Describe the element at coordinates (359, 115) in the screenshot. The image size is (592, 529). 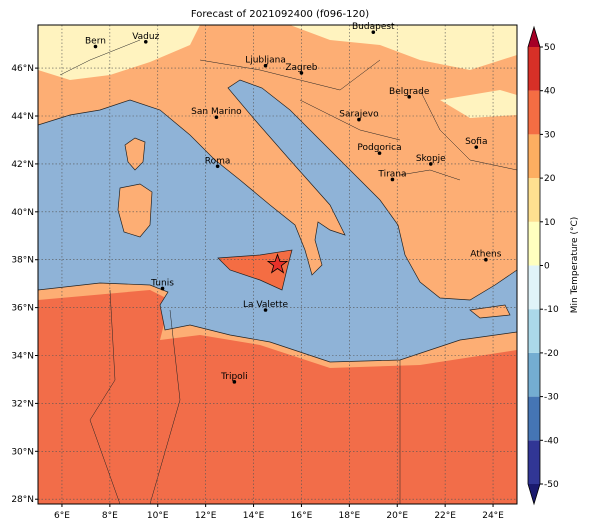
I see `city-label: Sarajevo` at that location.